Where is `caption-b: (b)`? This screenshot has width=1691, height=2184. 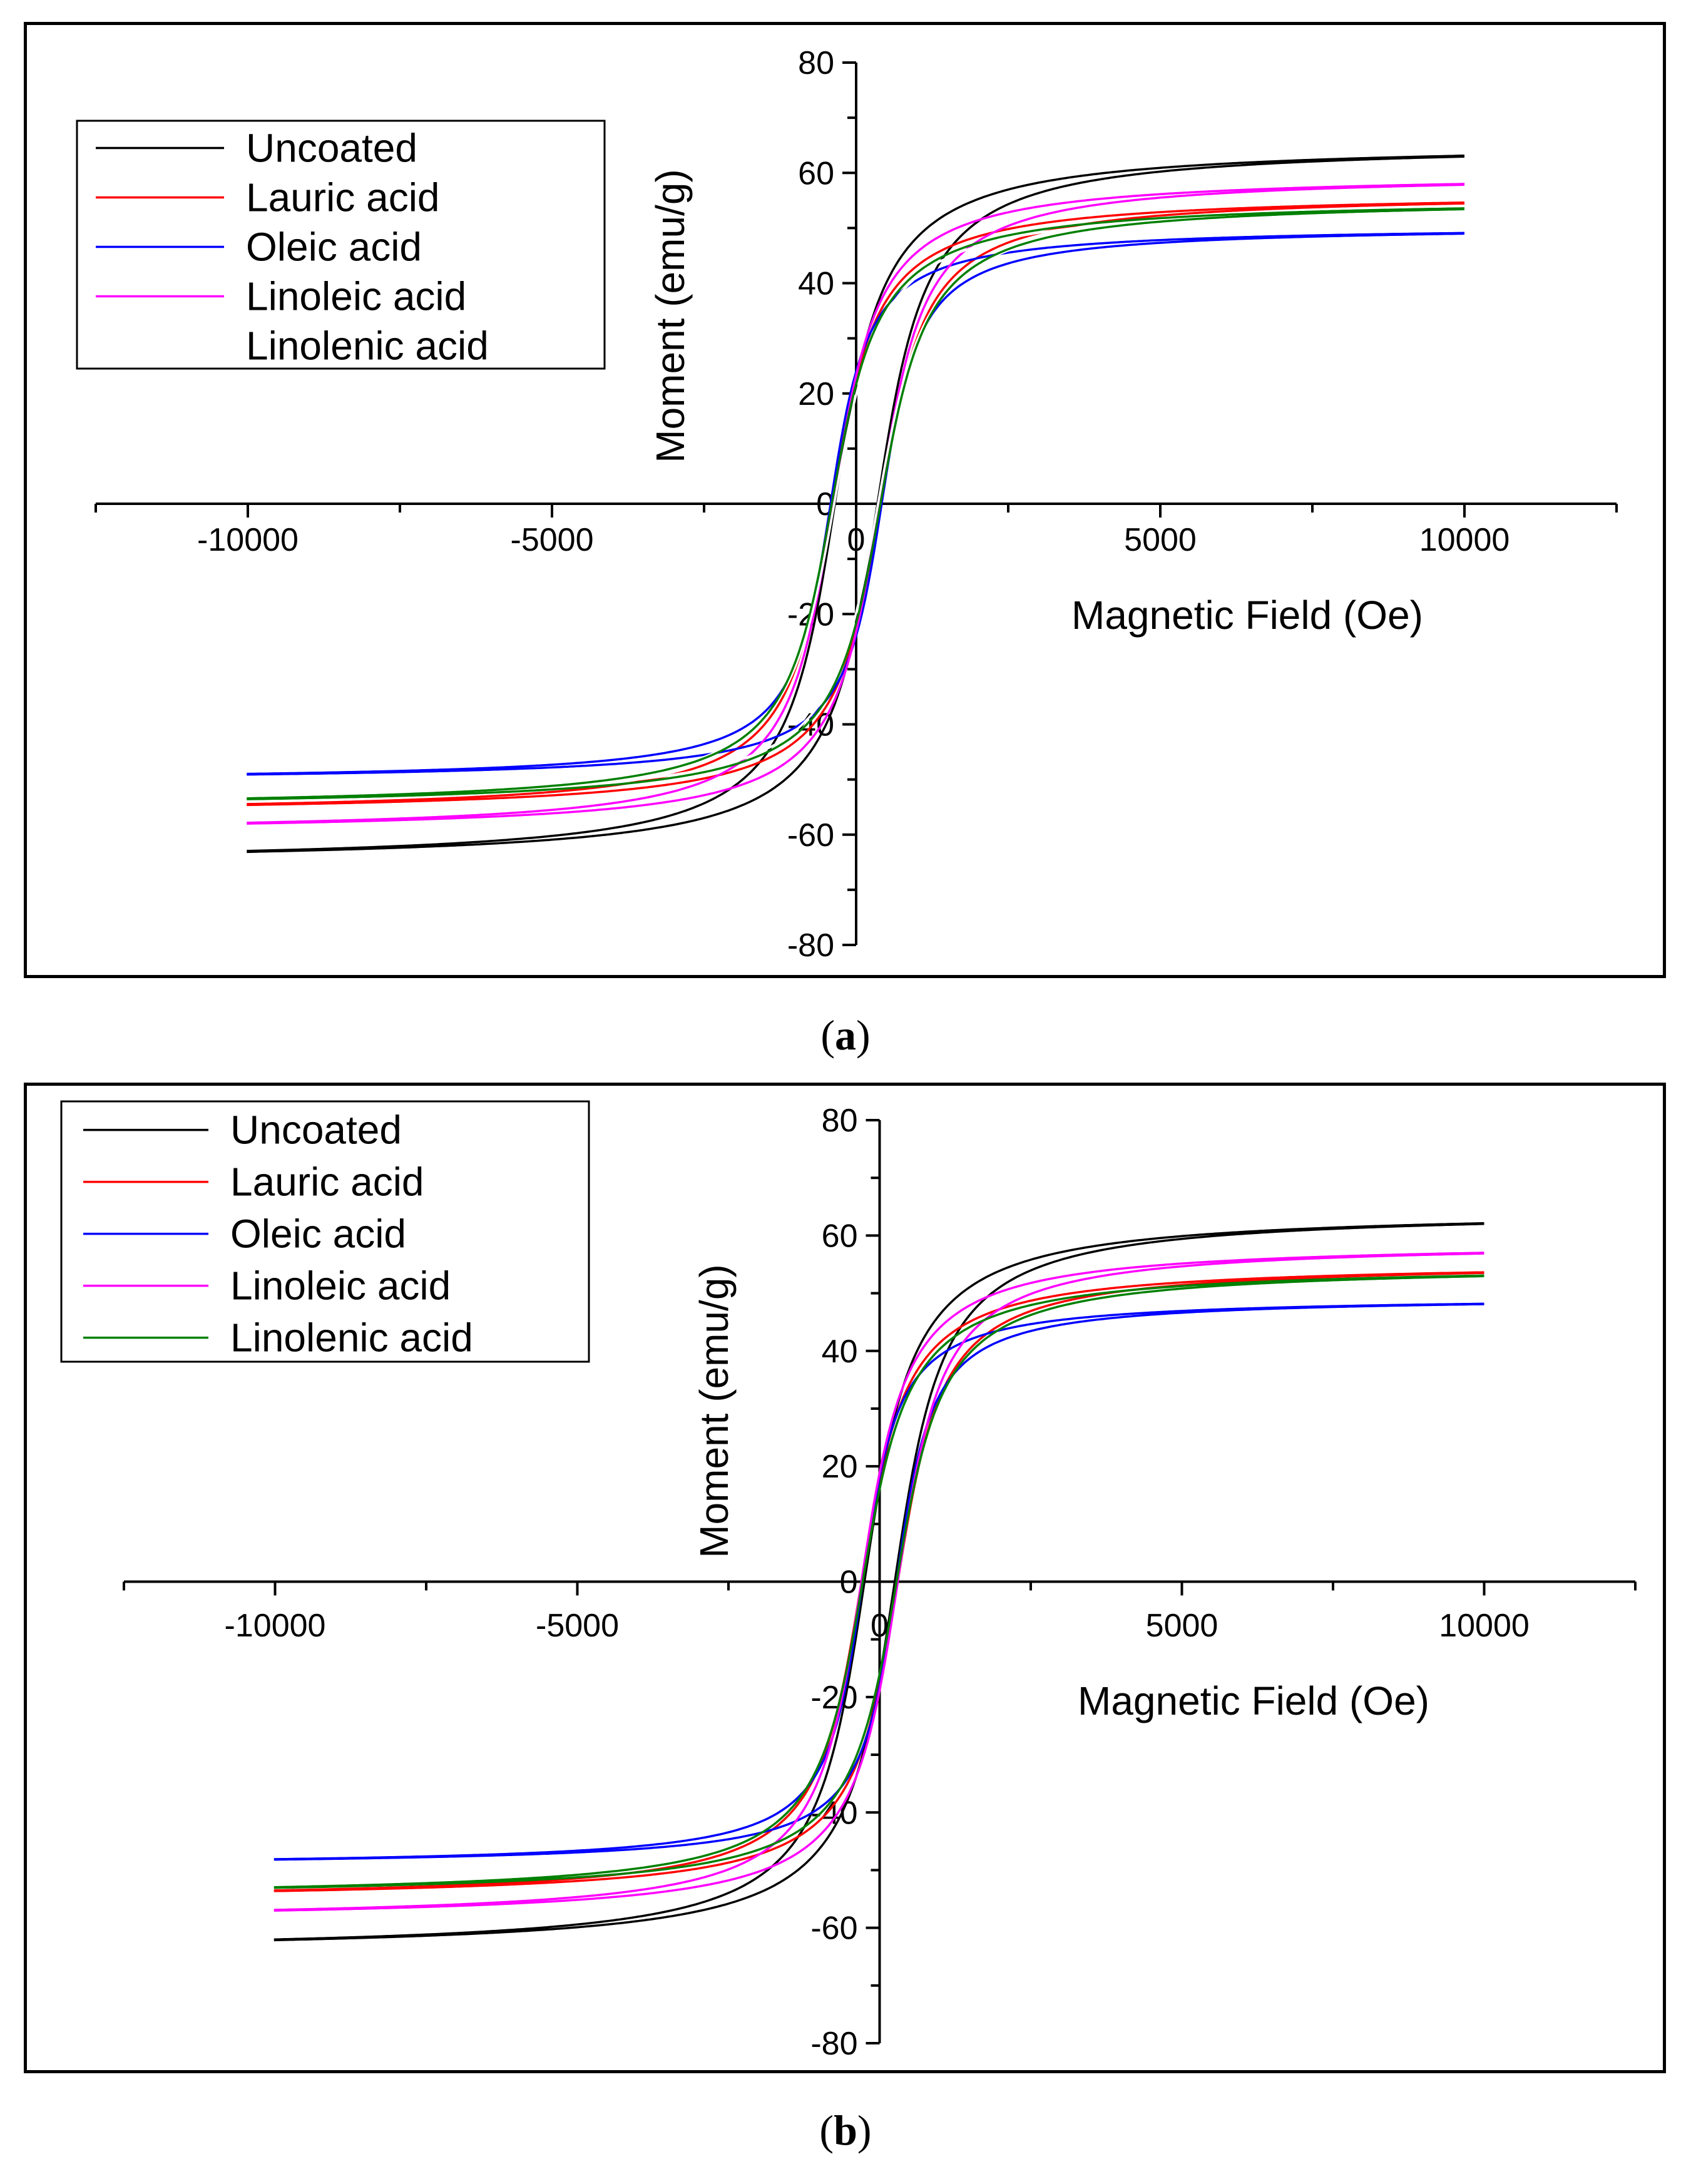 caption-b: (b) is located at coordinates (846, 2130).